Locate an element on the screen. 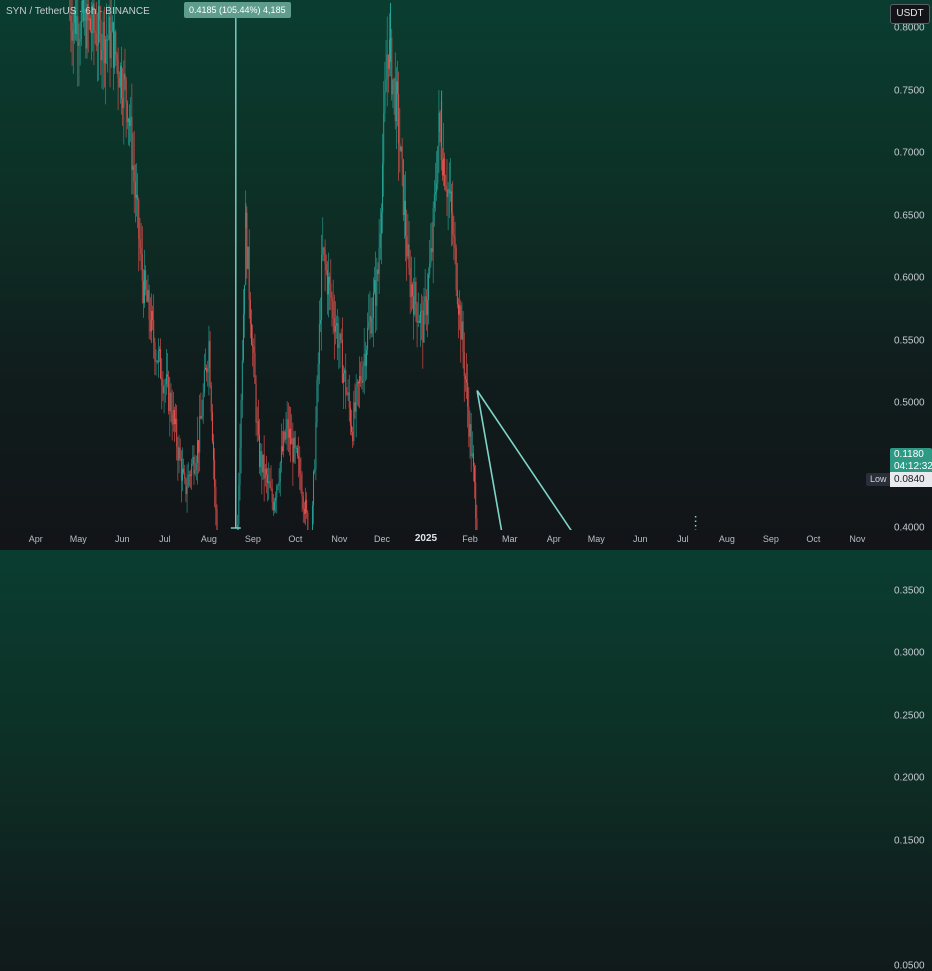 The image size is (932, 971). time-tick-label: May is located at coordinates (596, 539).